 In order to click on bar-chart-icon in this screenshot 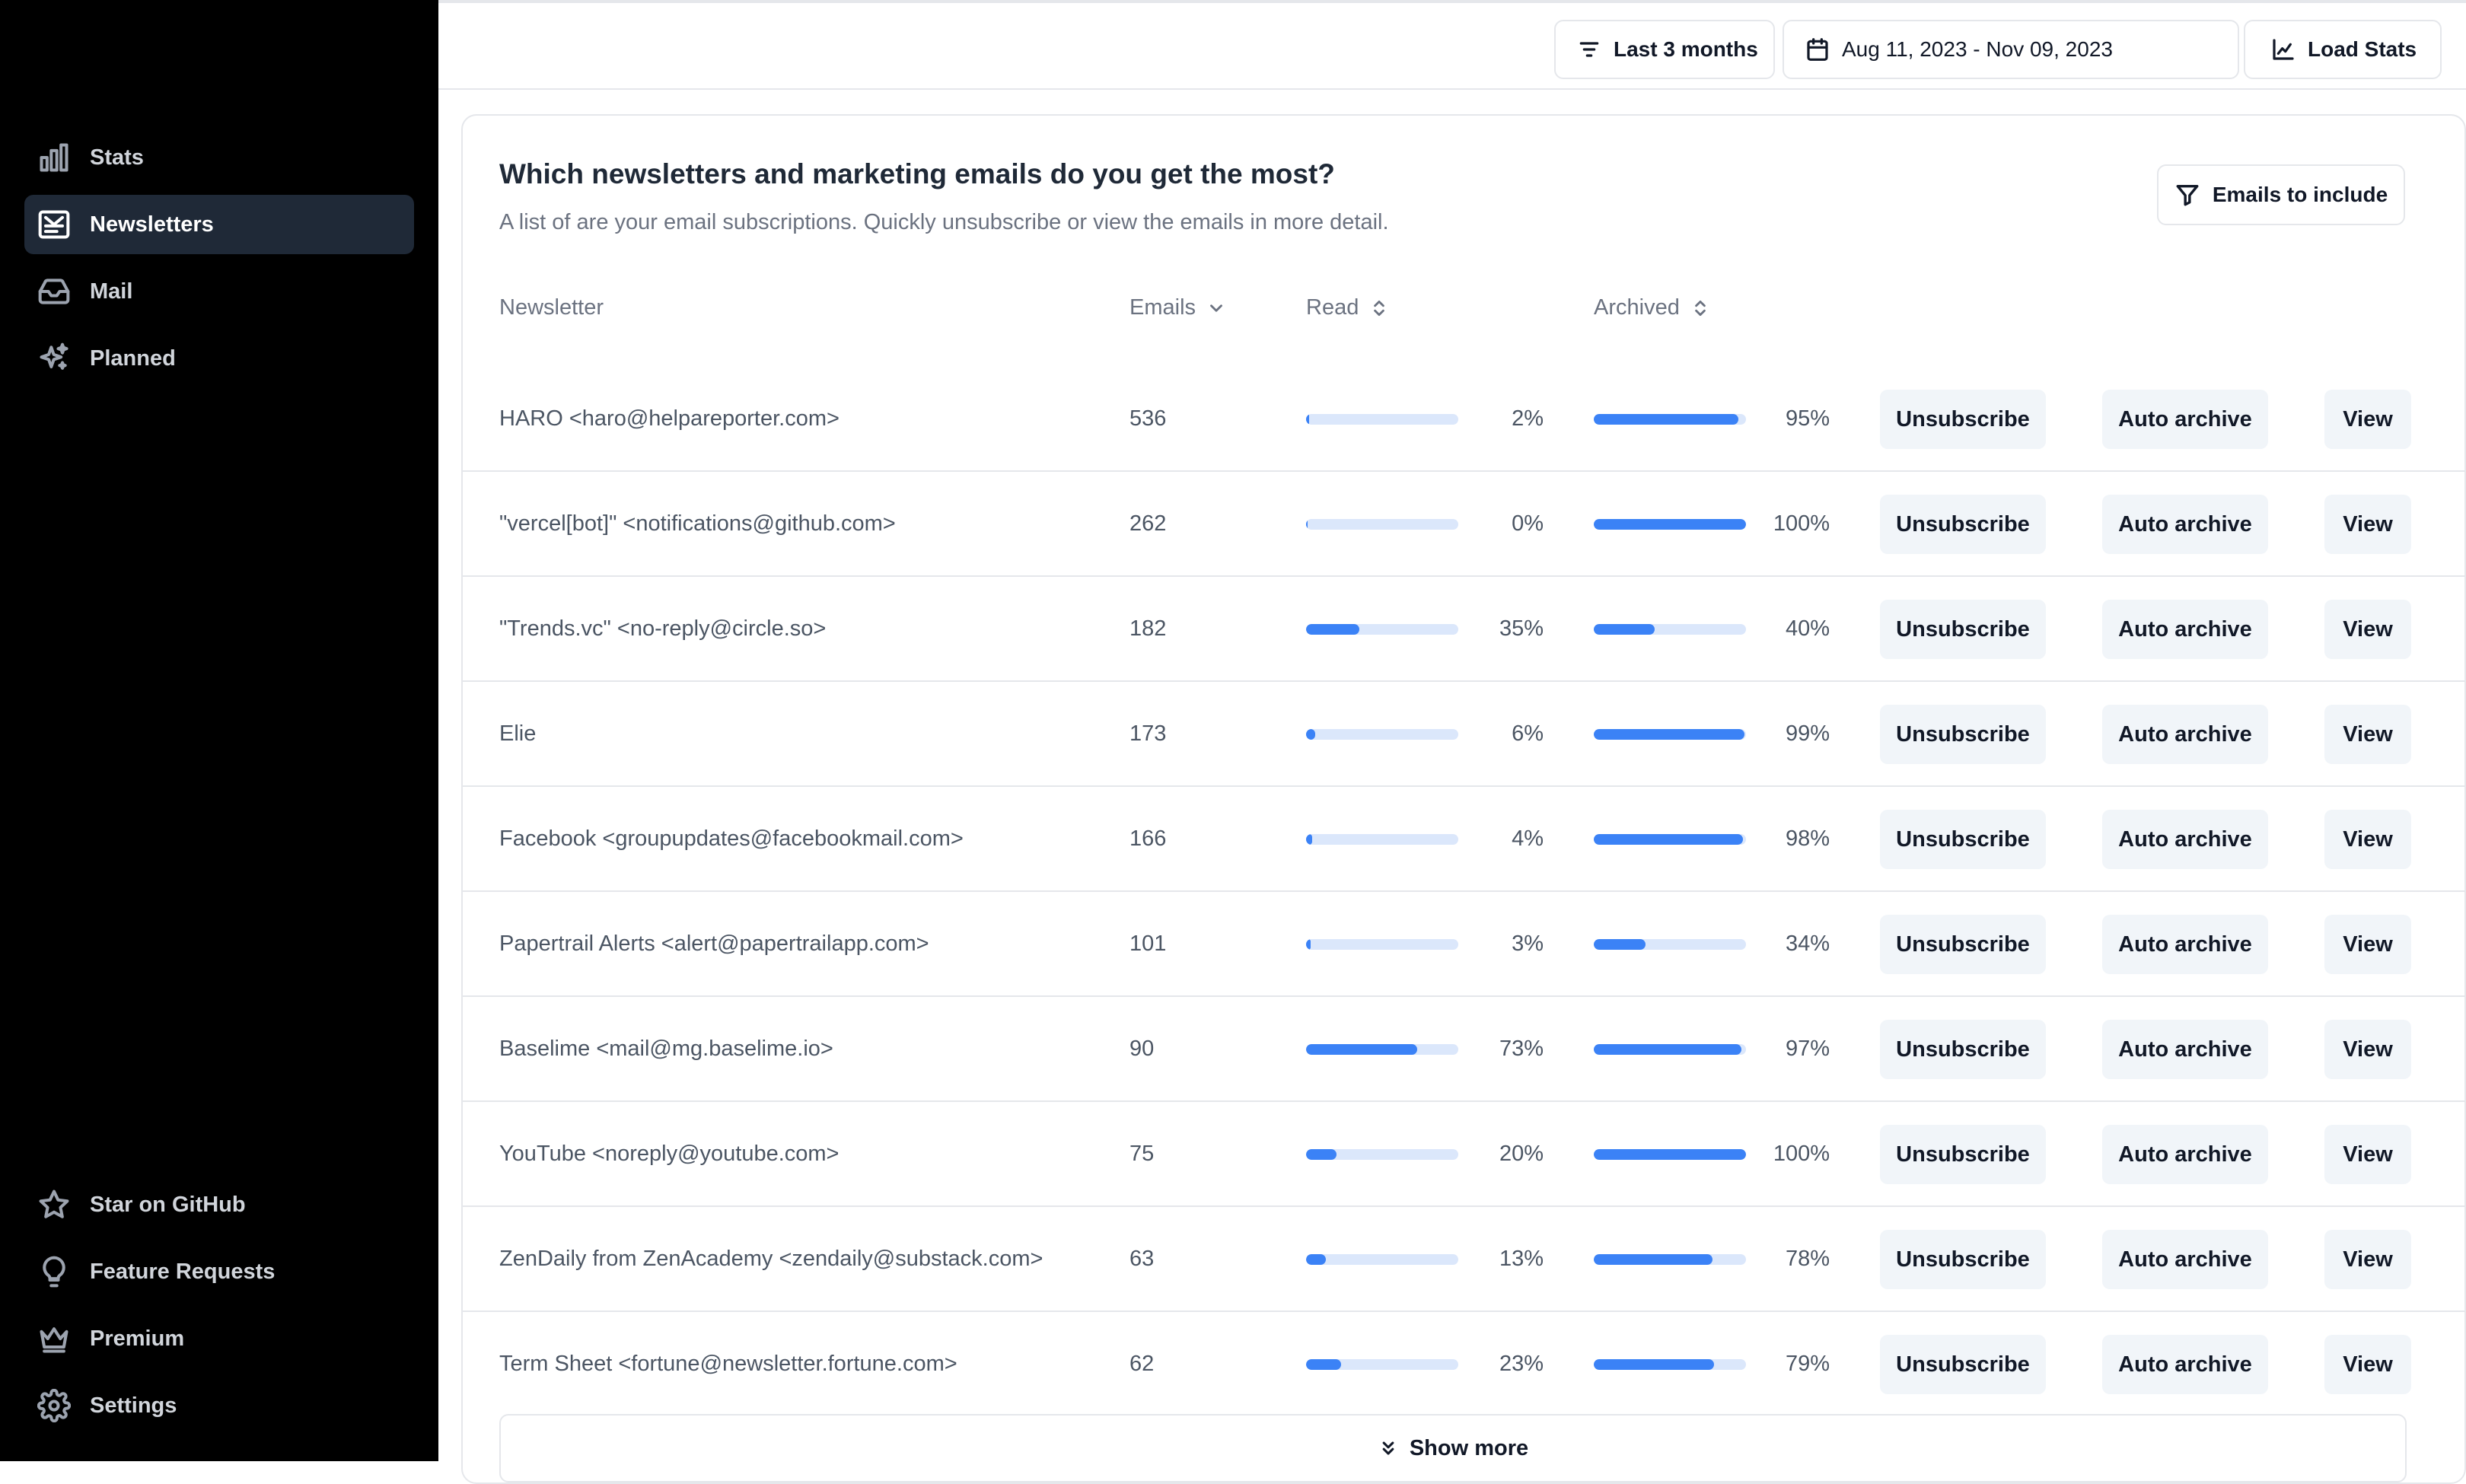, I will do `click(54, 157)`.